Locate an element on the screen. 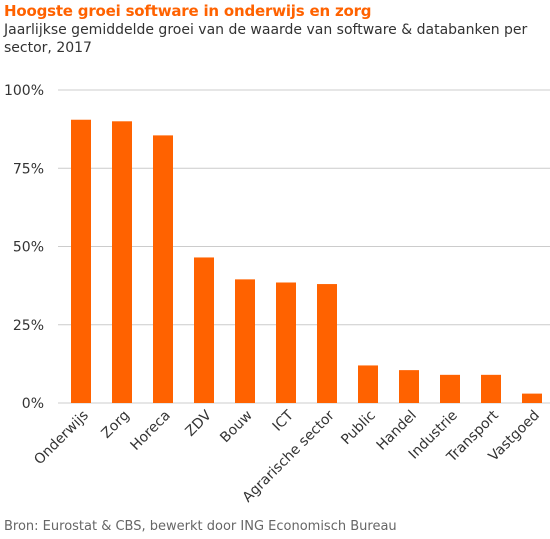 The width and height of the screenshot is (550, 539). y-tick-label: 50% is located at coordinates (28, 248).